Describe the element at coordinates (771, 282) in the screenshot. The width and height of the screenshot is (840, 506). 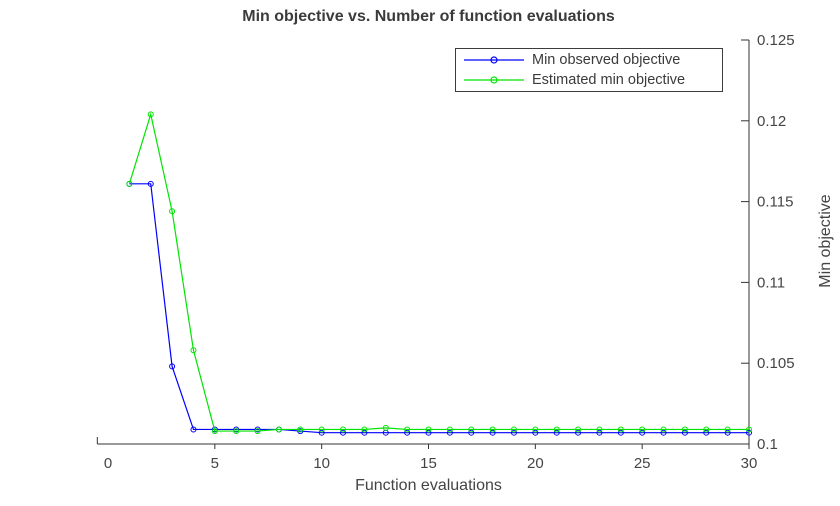
I see `y-tick-label: 0.11` at that location.